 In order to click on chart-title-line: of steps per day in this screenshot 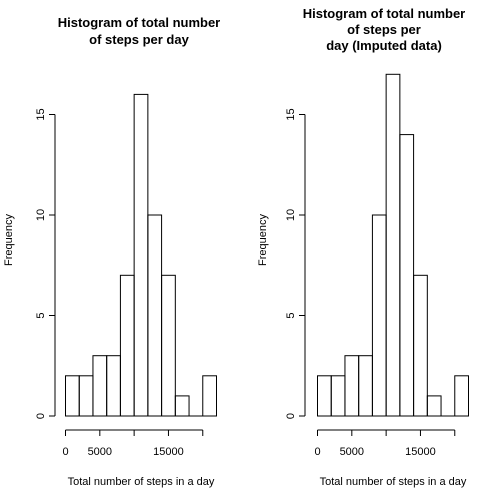, I will do `click(139, 39)`.